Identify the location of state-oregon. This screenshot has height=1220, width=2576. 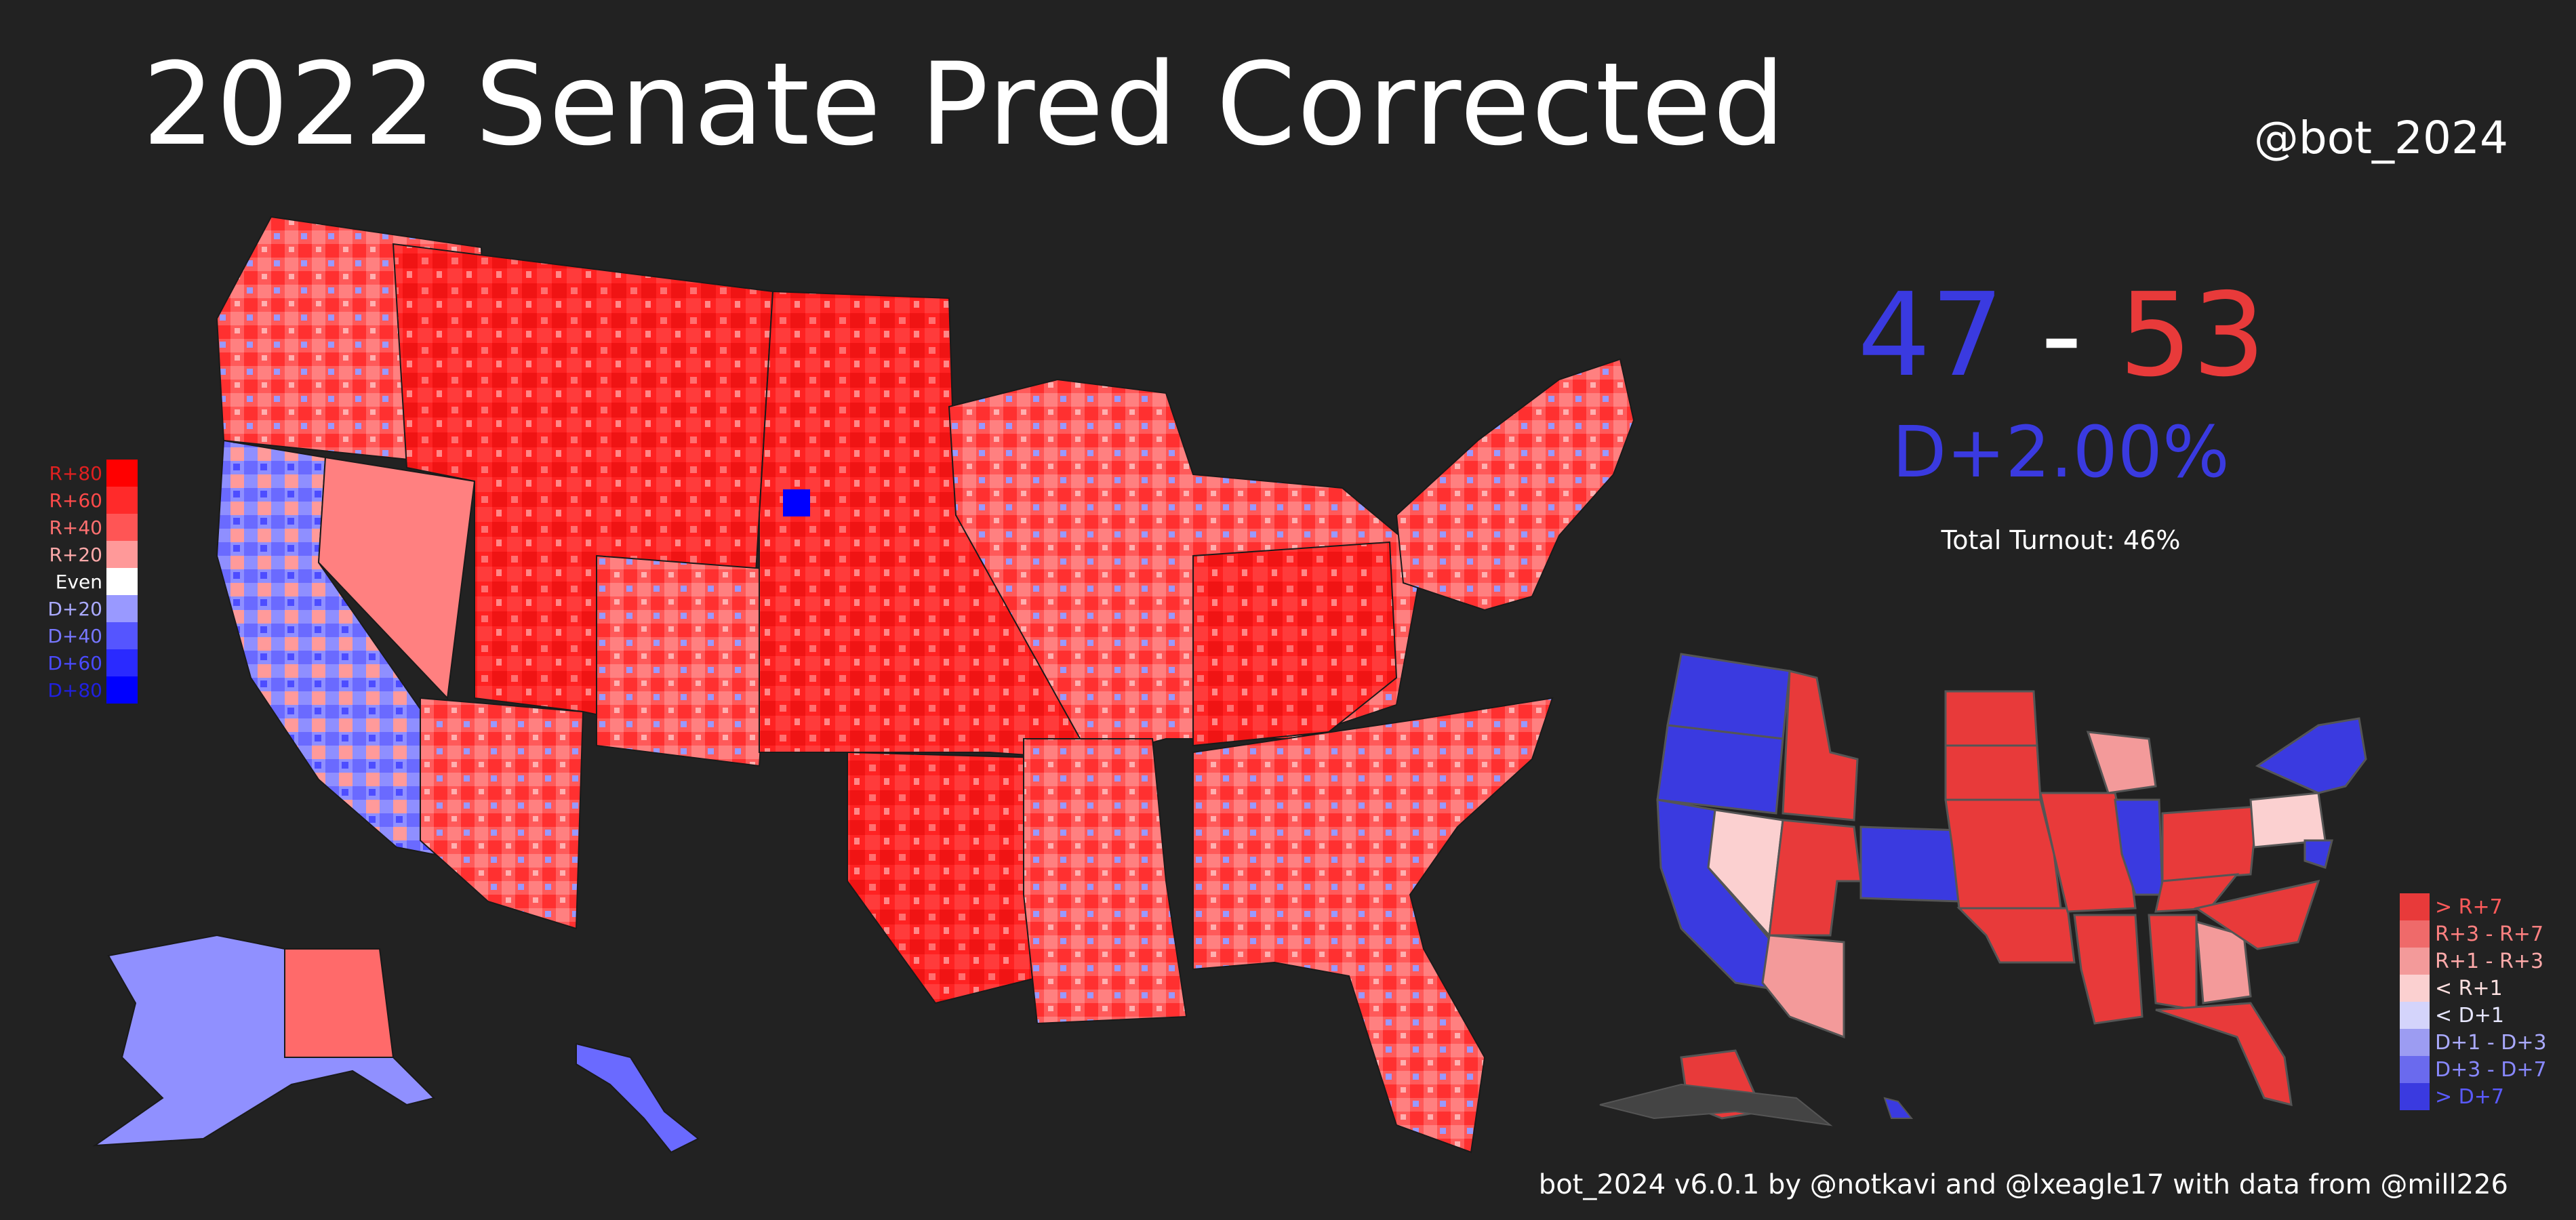
(1720, 769).